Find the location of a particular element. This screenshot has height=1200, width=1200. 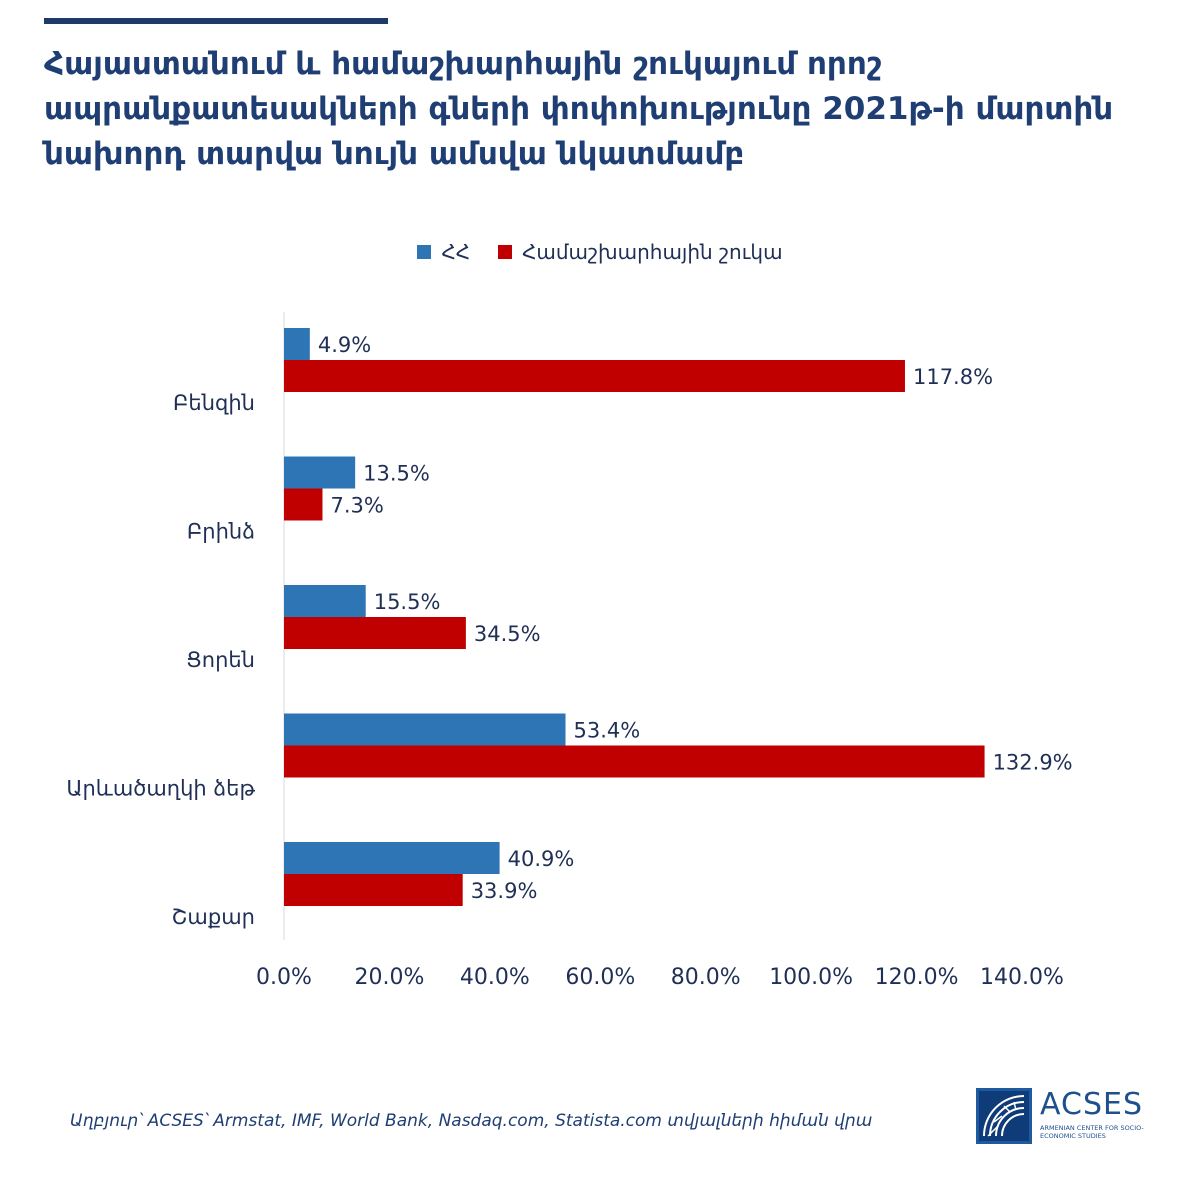

category-label: Բենզին is located at coordinates (214, 403).